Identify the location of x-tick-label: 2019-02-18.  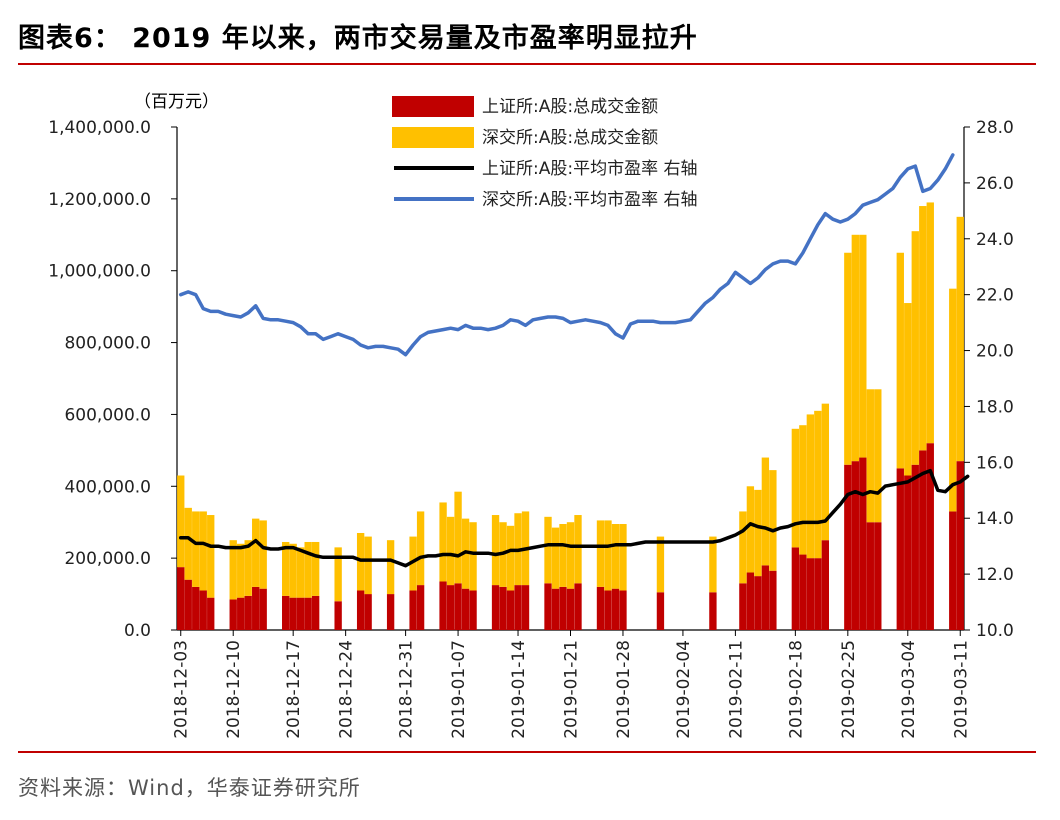
(796, 689).